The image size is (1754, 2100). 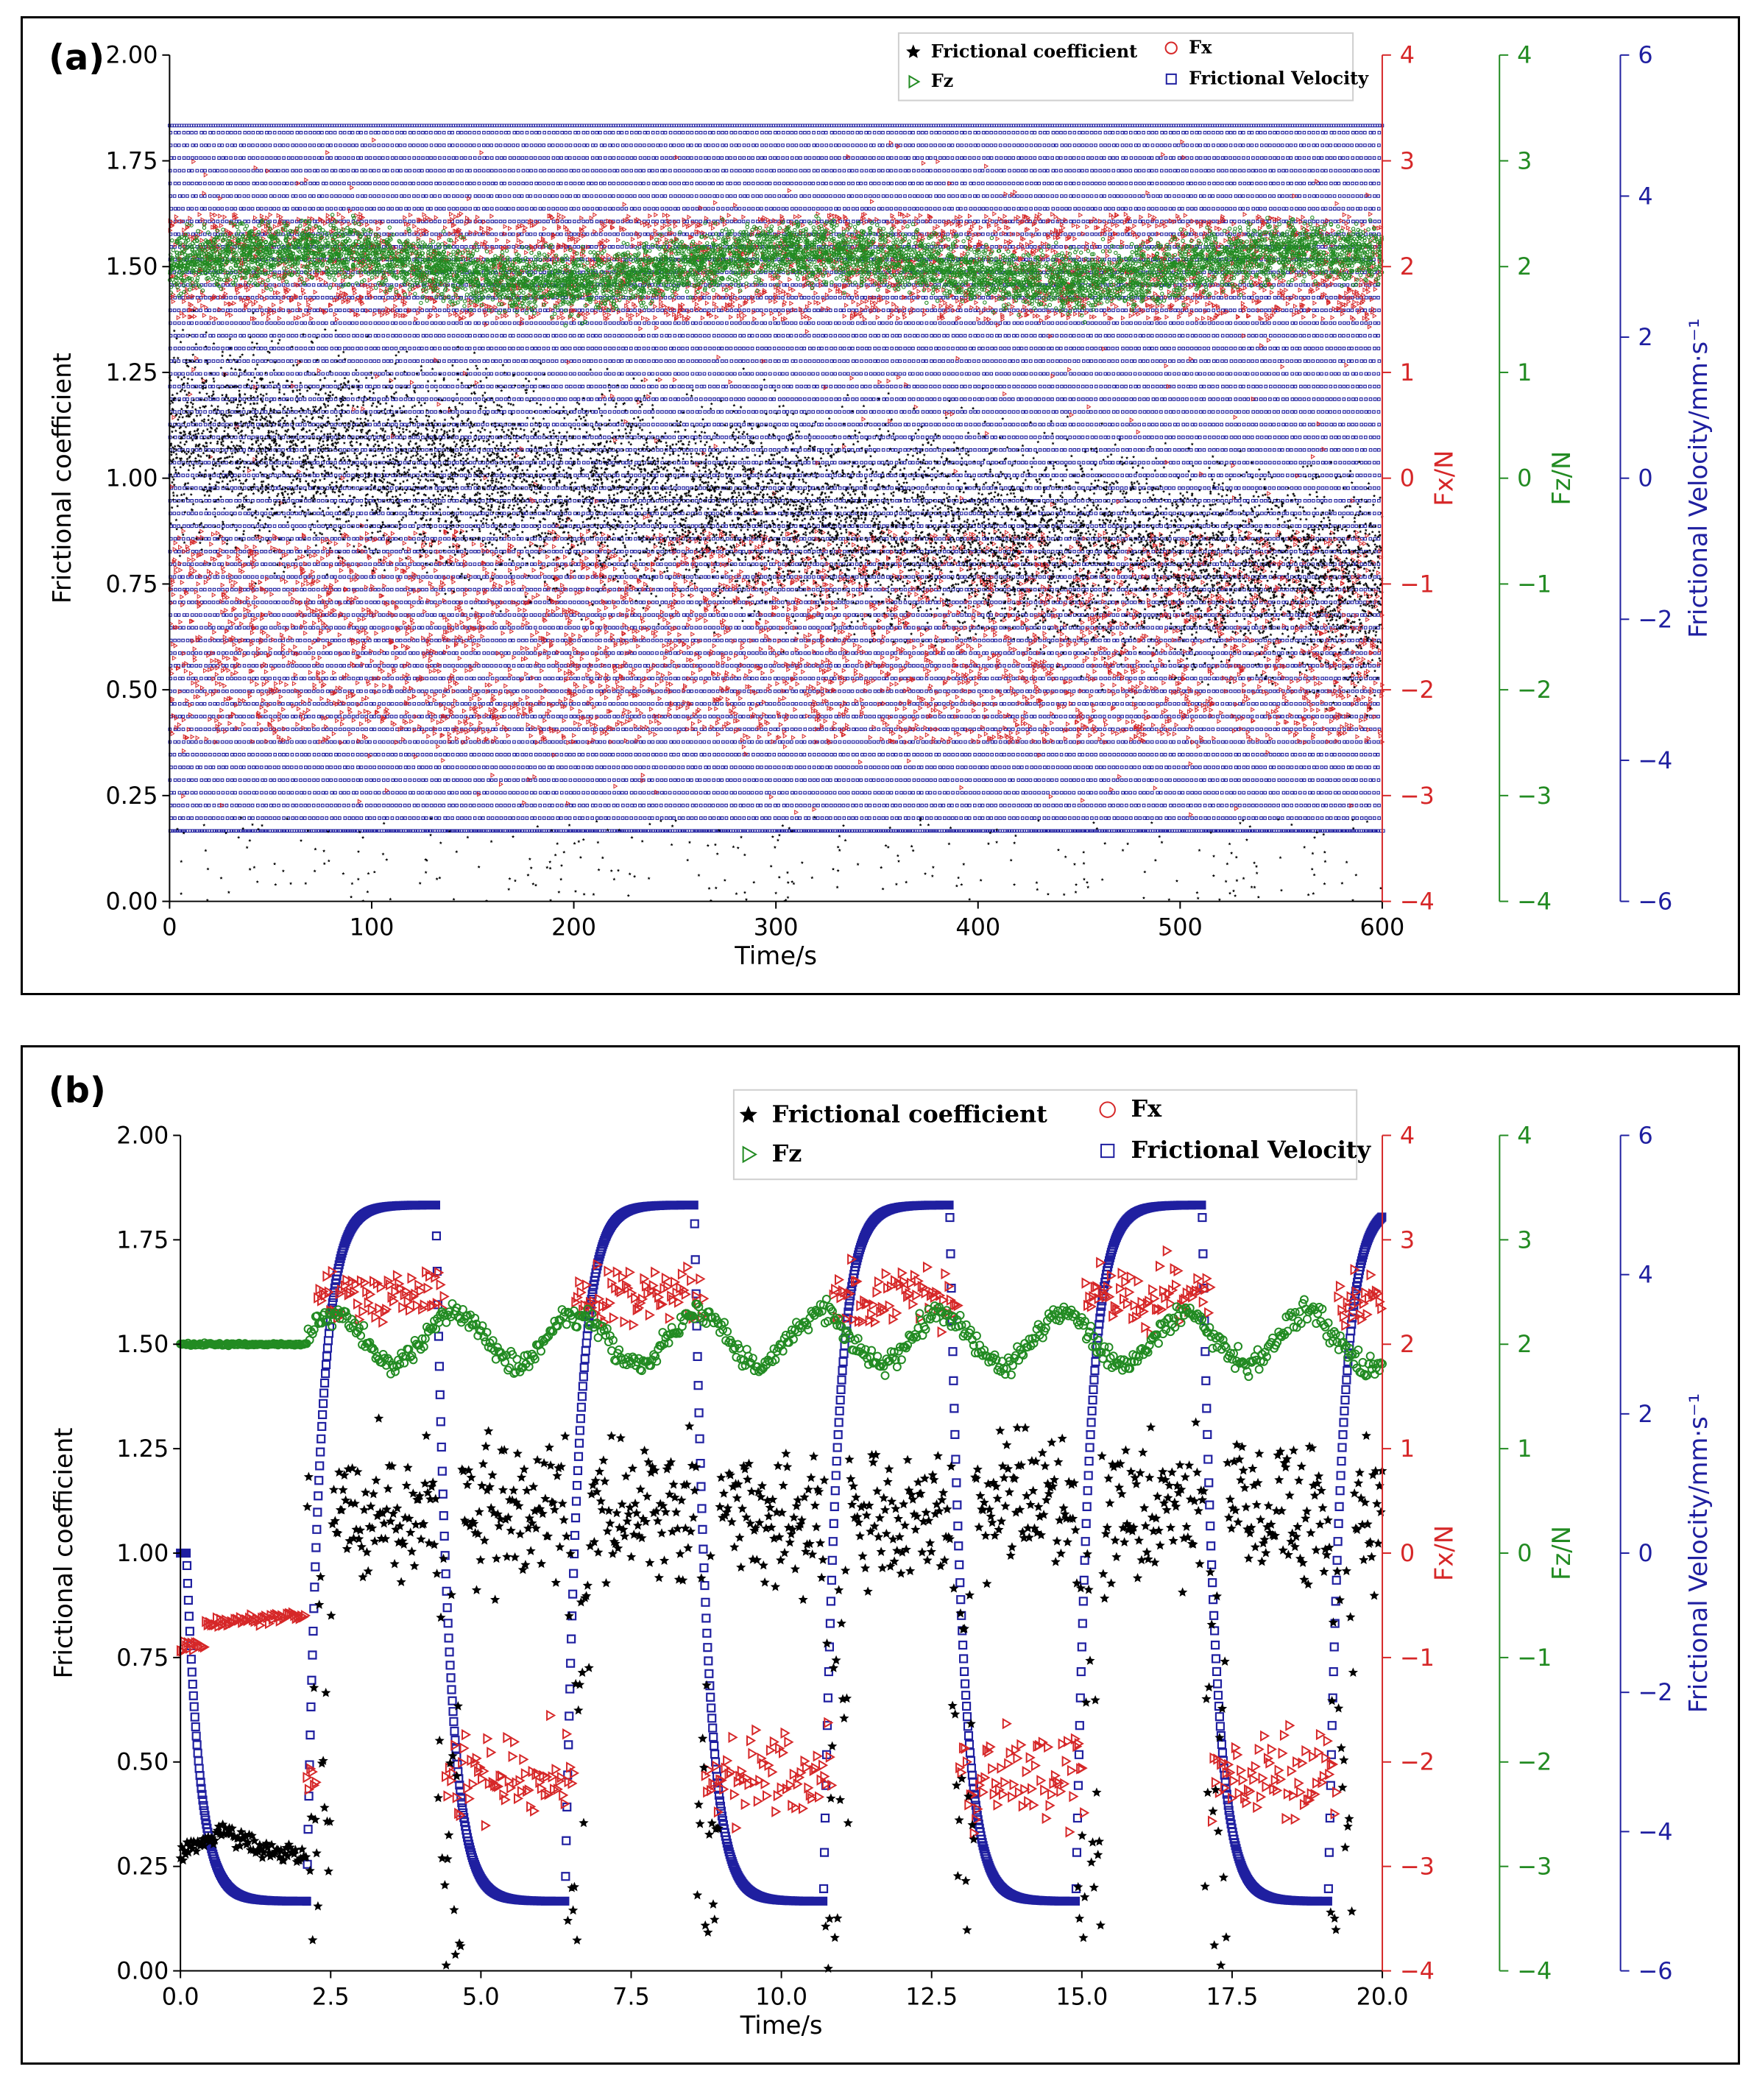 I want to click on chart-b-fx-tick-label: −1, so click(x=1417, y=1658).